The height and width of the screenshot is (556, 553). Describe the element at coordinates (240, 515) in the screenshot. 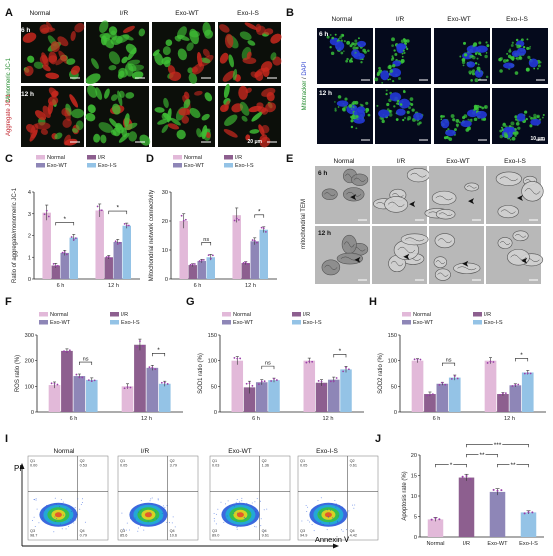

I see `panel-i-density-contour` at that location.